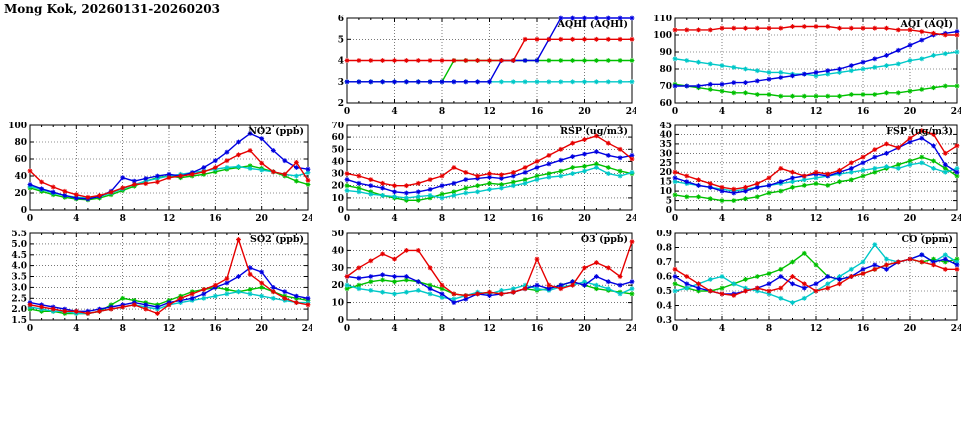 The image size is (975, 447). What do you see at coordinates (665, 183) in the screenshot?
I see `svg-text: 15` at bounding box center [665, 183].